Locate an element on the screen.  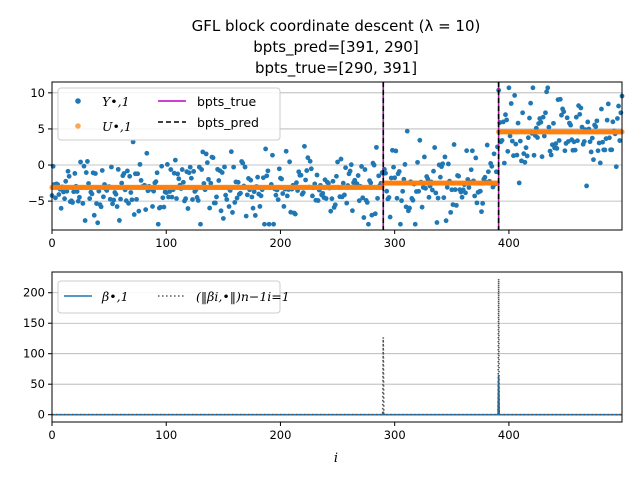
chart-title-line-2: bpts_pred=[391, 290] is located at coordinates (335, 47).